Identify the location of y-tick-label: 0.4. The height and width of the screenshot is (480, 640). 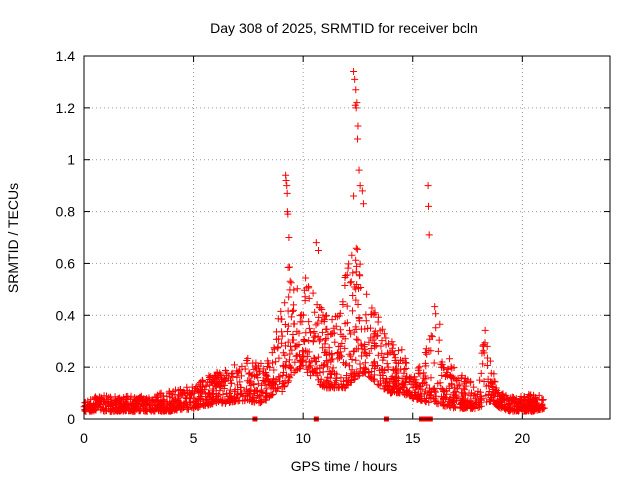
(66, 315).